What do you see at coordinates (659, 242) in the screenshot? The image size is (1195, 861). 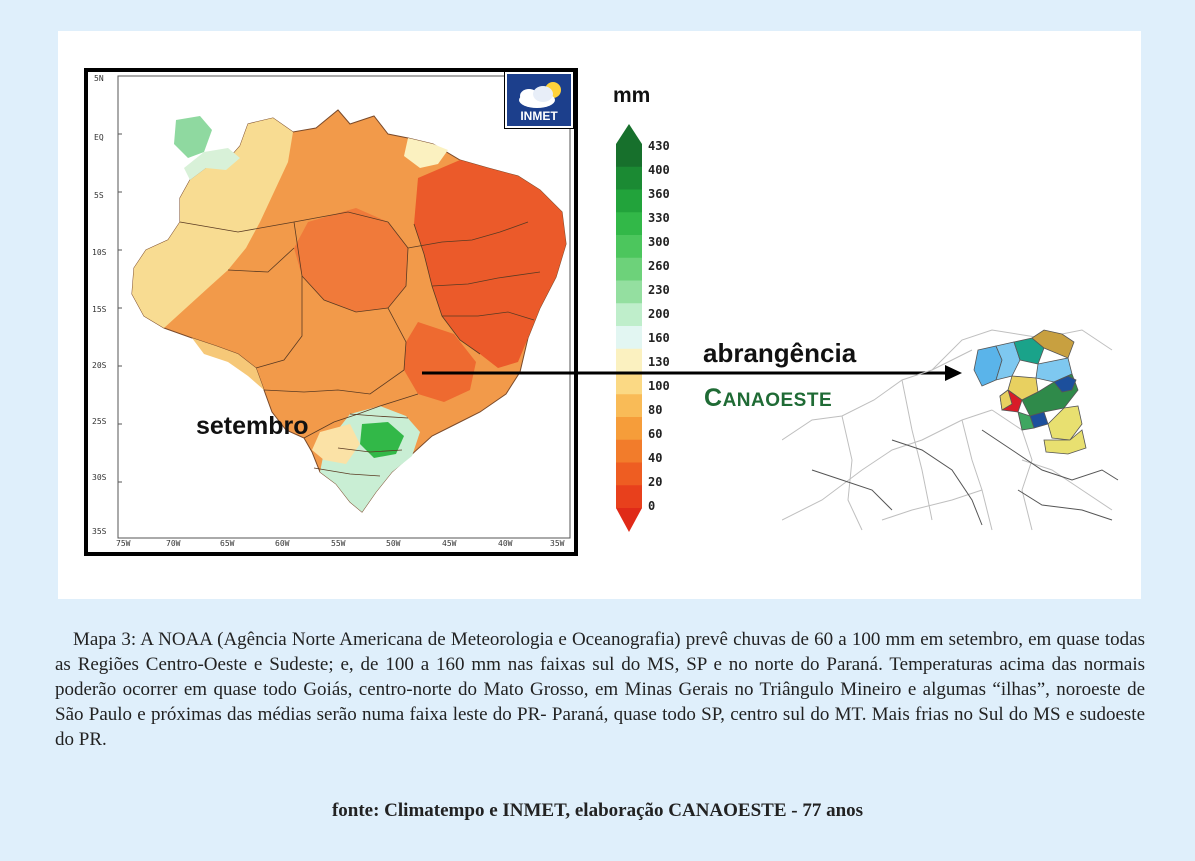 I see `legend-tick-label: 300` at bounding box center [659, 242].